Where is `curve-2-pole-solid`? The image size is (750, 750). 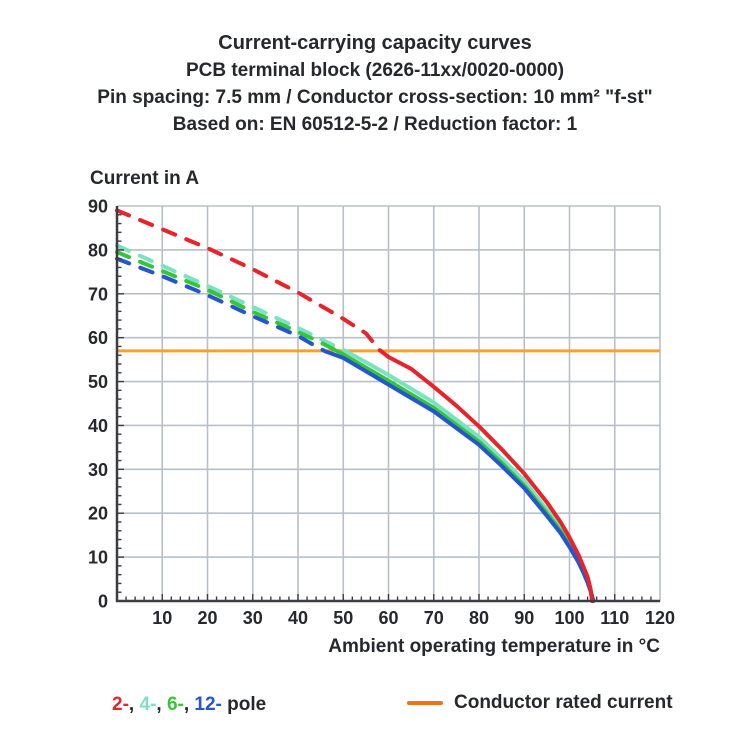
curve-2-pole-solid is located at coordinates (486, 475).